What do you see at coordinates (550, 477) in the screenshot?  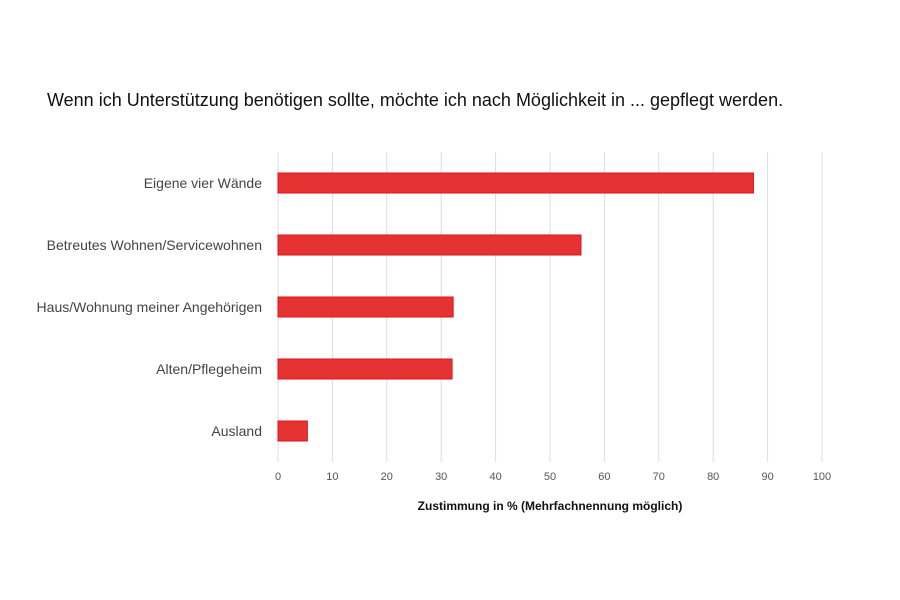 I see `x-tick-label: 50` at bounding box center [550, 477].